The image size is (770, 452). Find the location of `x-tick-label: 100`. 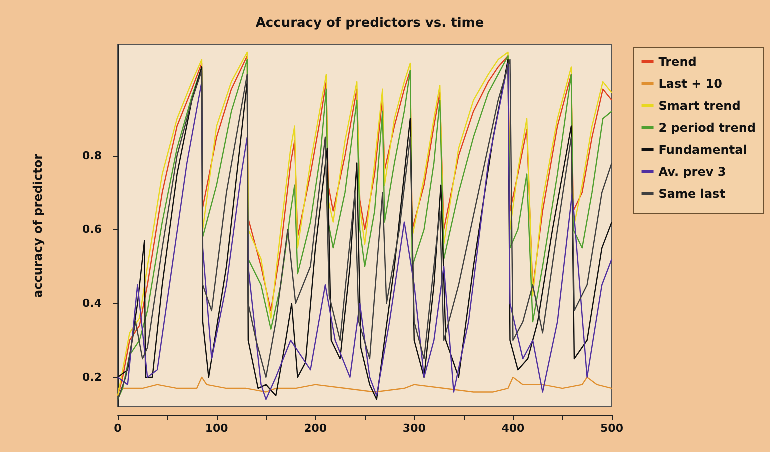

x-tick-label: 100 is located at coordinates (217, 428).